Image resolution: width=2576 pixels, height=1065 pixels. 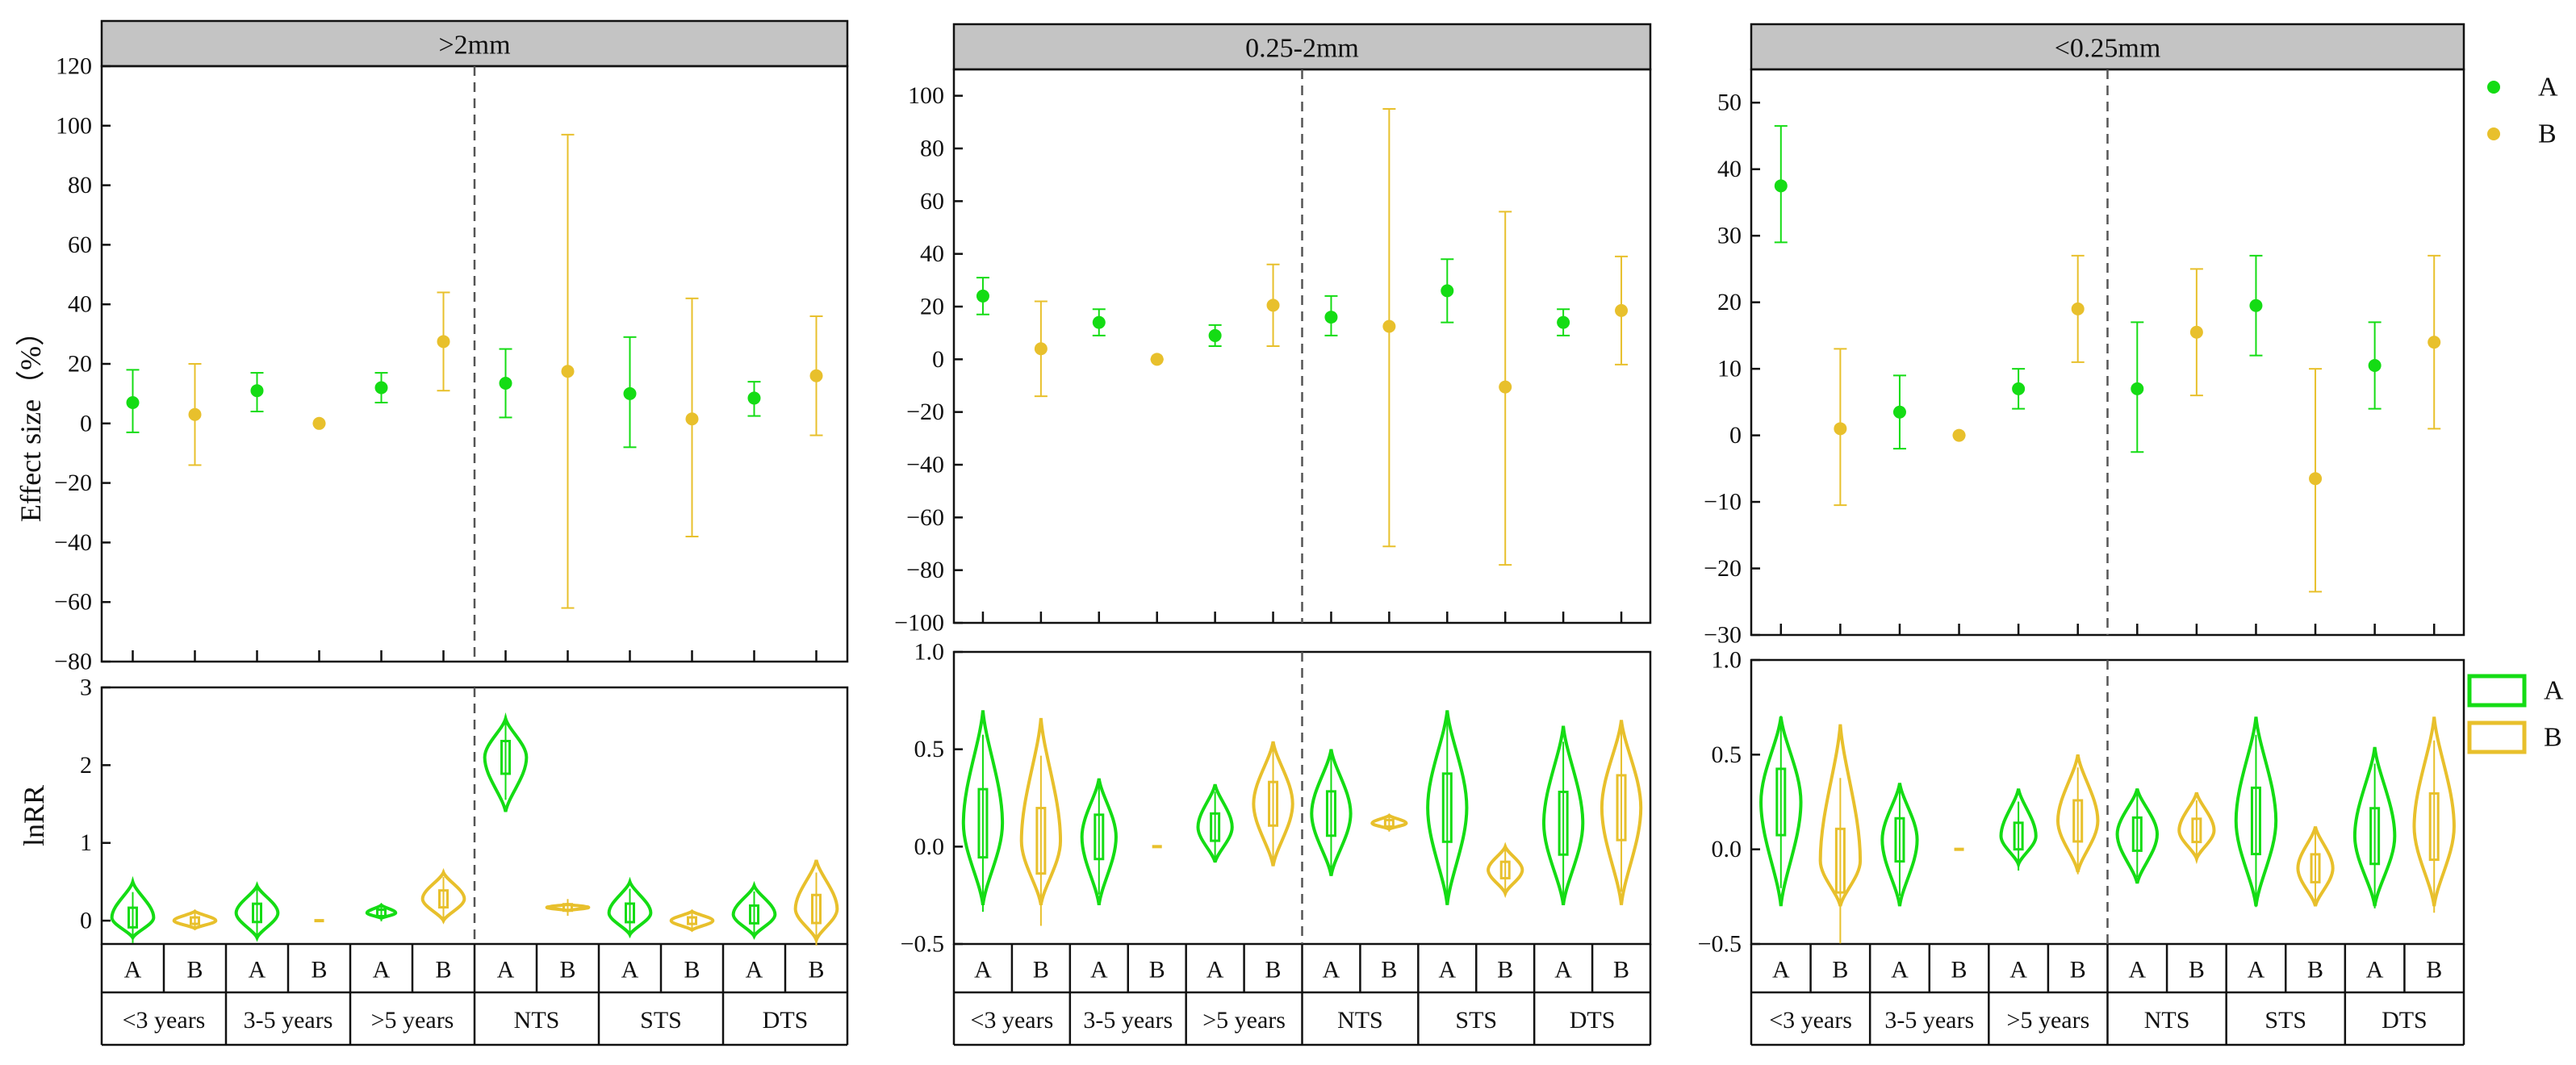 I want to click on y-tick-label: 50, so click(x=1729, y=103).